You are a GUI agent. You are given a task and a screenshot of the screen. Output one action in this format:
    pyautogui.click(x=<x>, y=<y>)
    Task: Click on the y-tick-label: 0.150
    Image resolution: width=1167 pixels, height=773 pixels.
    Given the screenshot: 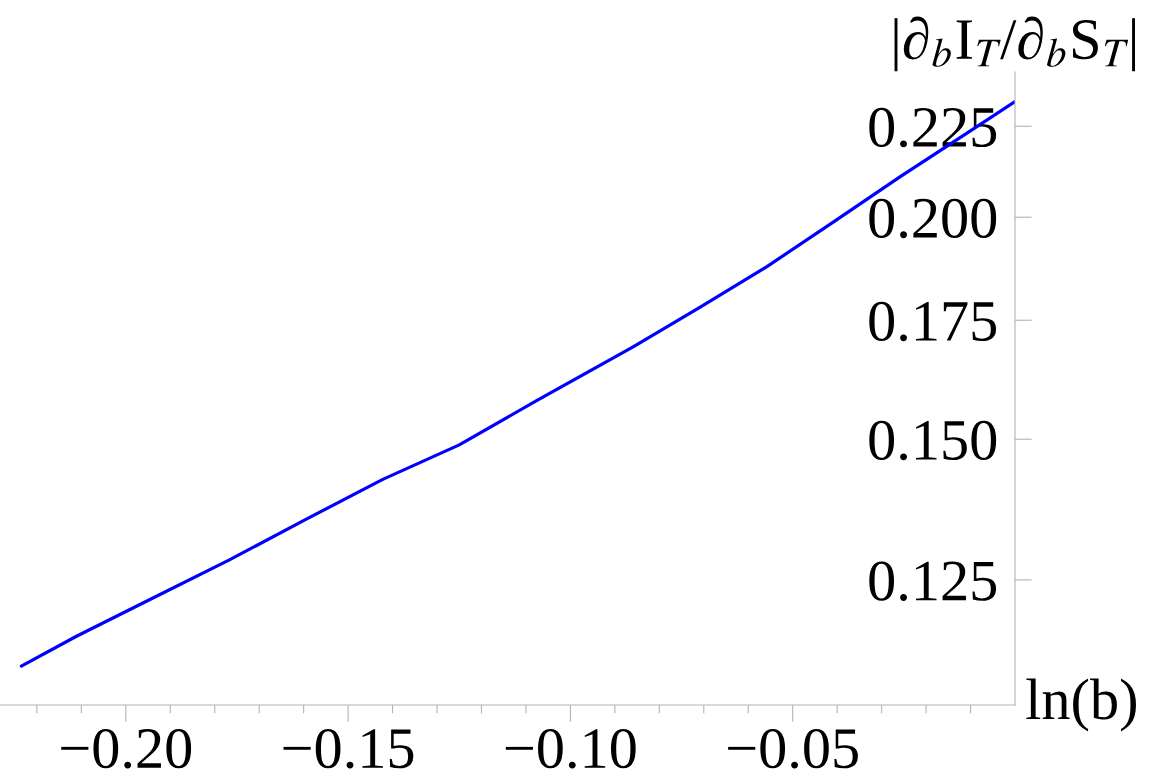 What is the action you would take?
    pyautogui.click(x=933, y=440)
    